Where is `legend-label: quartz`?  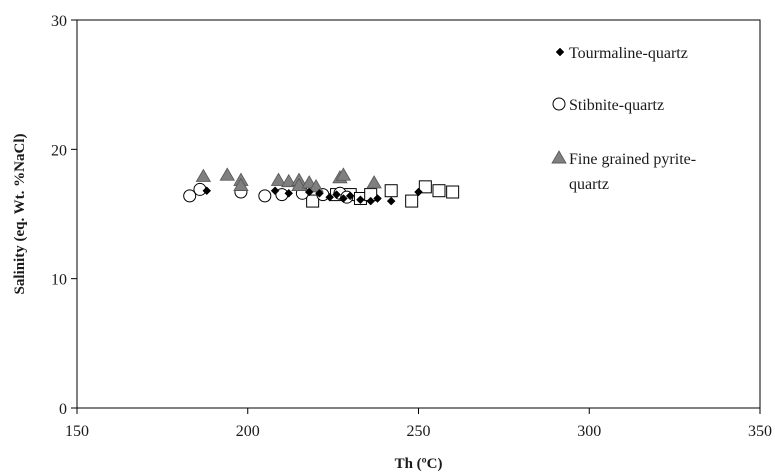 legend-label: quartz is located at coordinates (589, 184).